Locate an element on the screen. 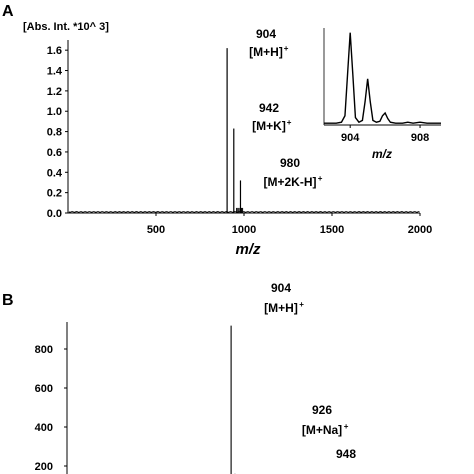 This screenshot has width=474, height=474. x-ticks-a: 500 1000 1500 2000 is located at coordinates (289, 224).